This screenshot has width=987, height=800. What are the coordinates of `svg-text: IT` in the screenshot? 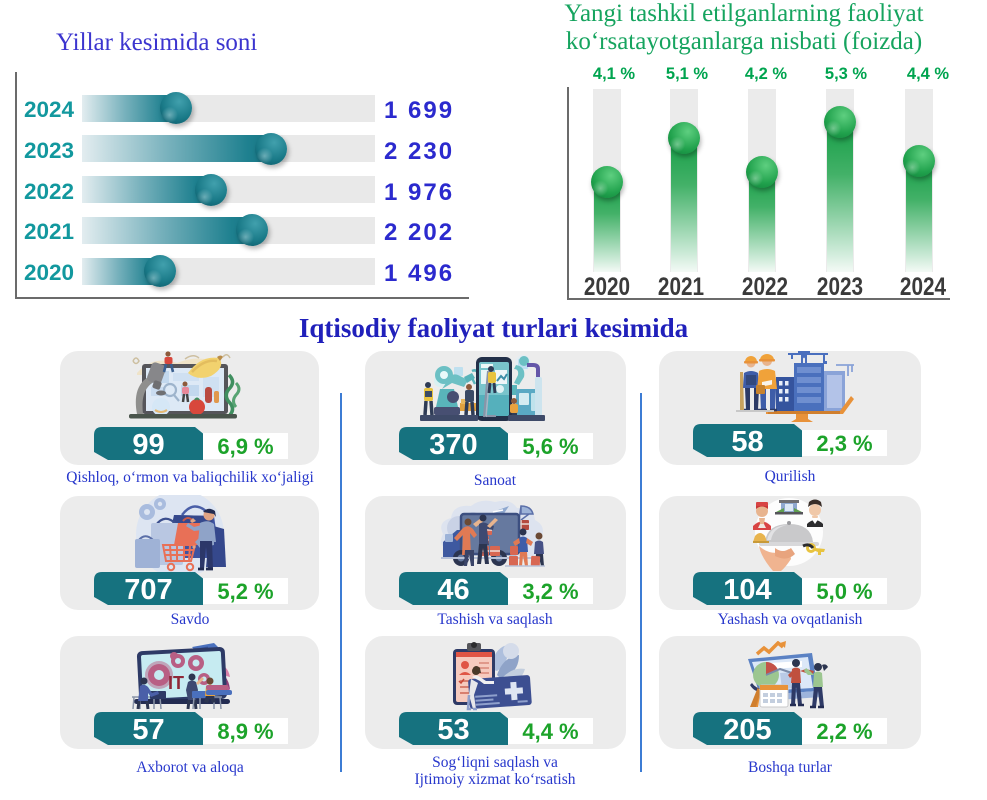 It's located at (176, 683).